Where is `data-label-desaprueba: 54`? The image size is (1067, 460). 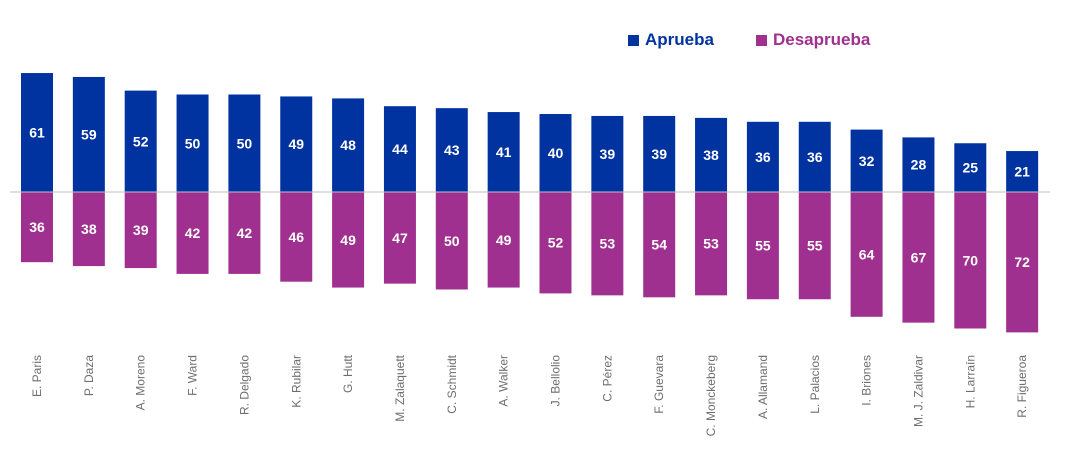 data-label-desaprueba: 54 is located at coordinates (659, 245).